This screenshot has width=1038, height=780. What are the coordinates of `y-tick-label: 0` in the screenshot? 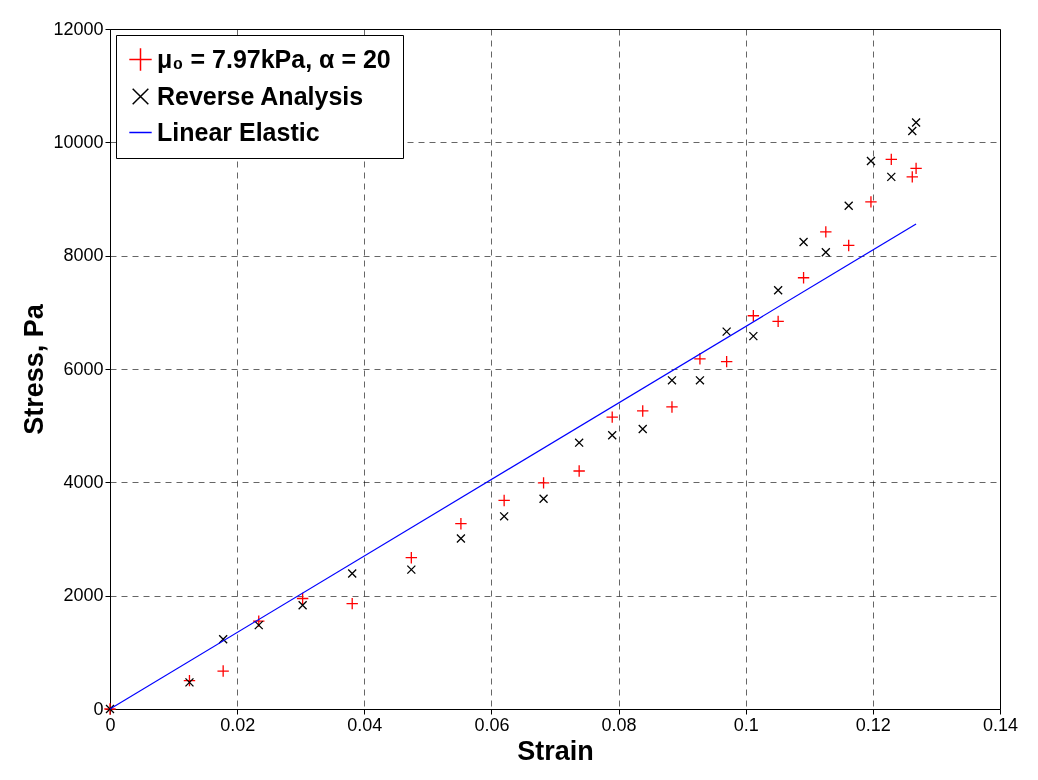 It's located at (98, 708).